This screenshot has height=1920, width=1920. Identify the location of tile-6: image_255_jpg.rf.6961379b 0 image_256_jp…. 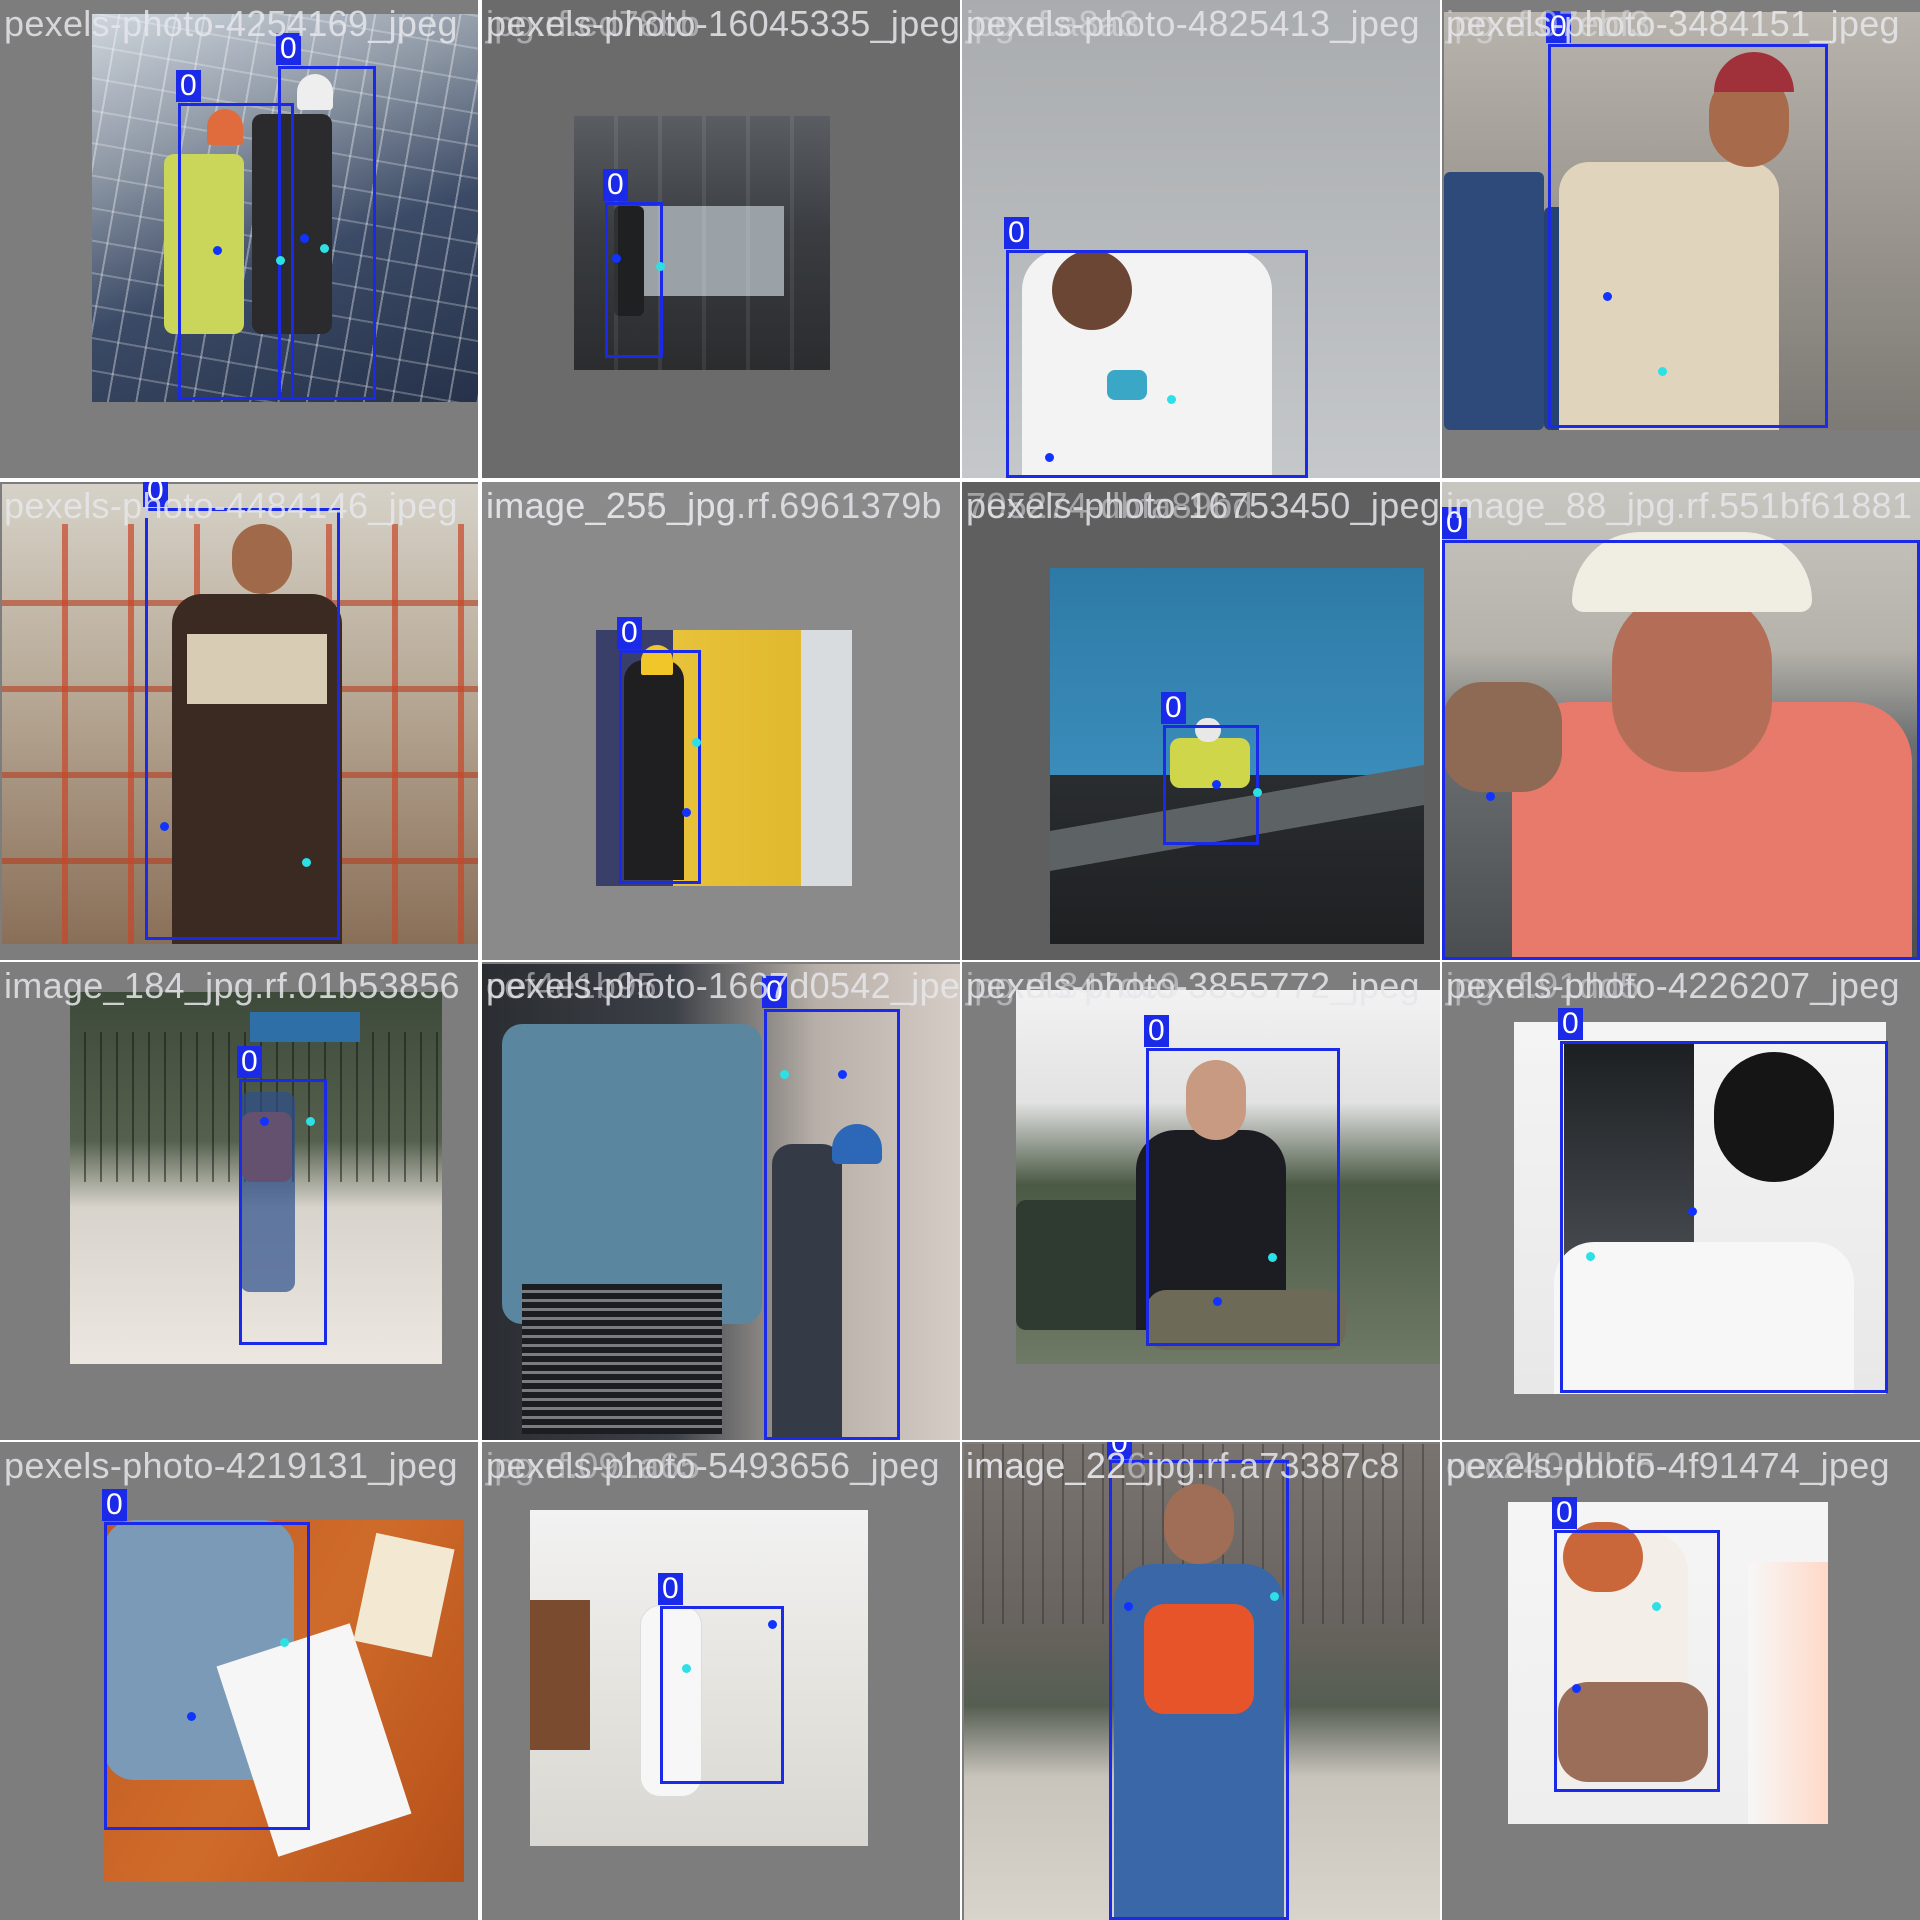
(721, 721).